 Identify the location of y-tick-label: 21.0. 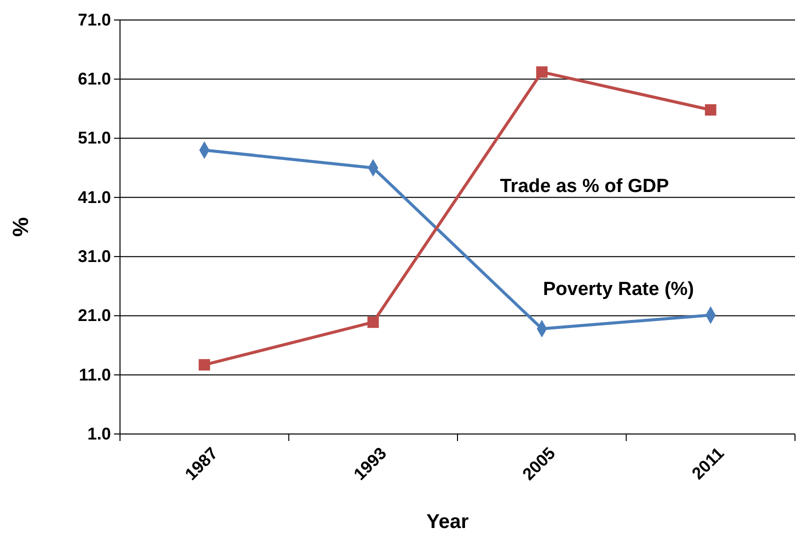
(94, 316).